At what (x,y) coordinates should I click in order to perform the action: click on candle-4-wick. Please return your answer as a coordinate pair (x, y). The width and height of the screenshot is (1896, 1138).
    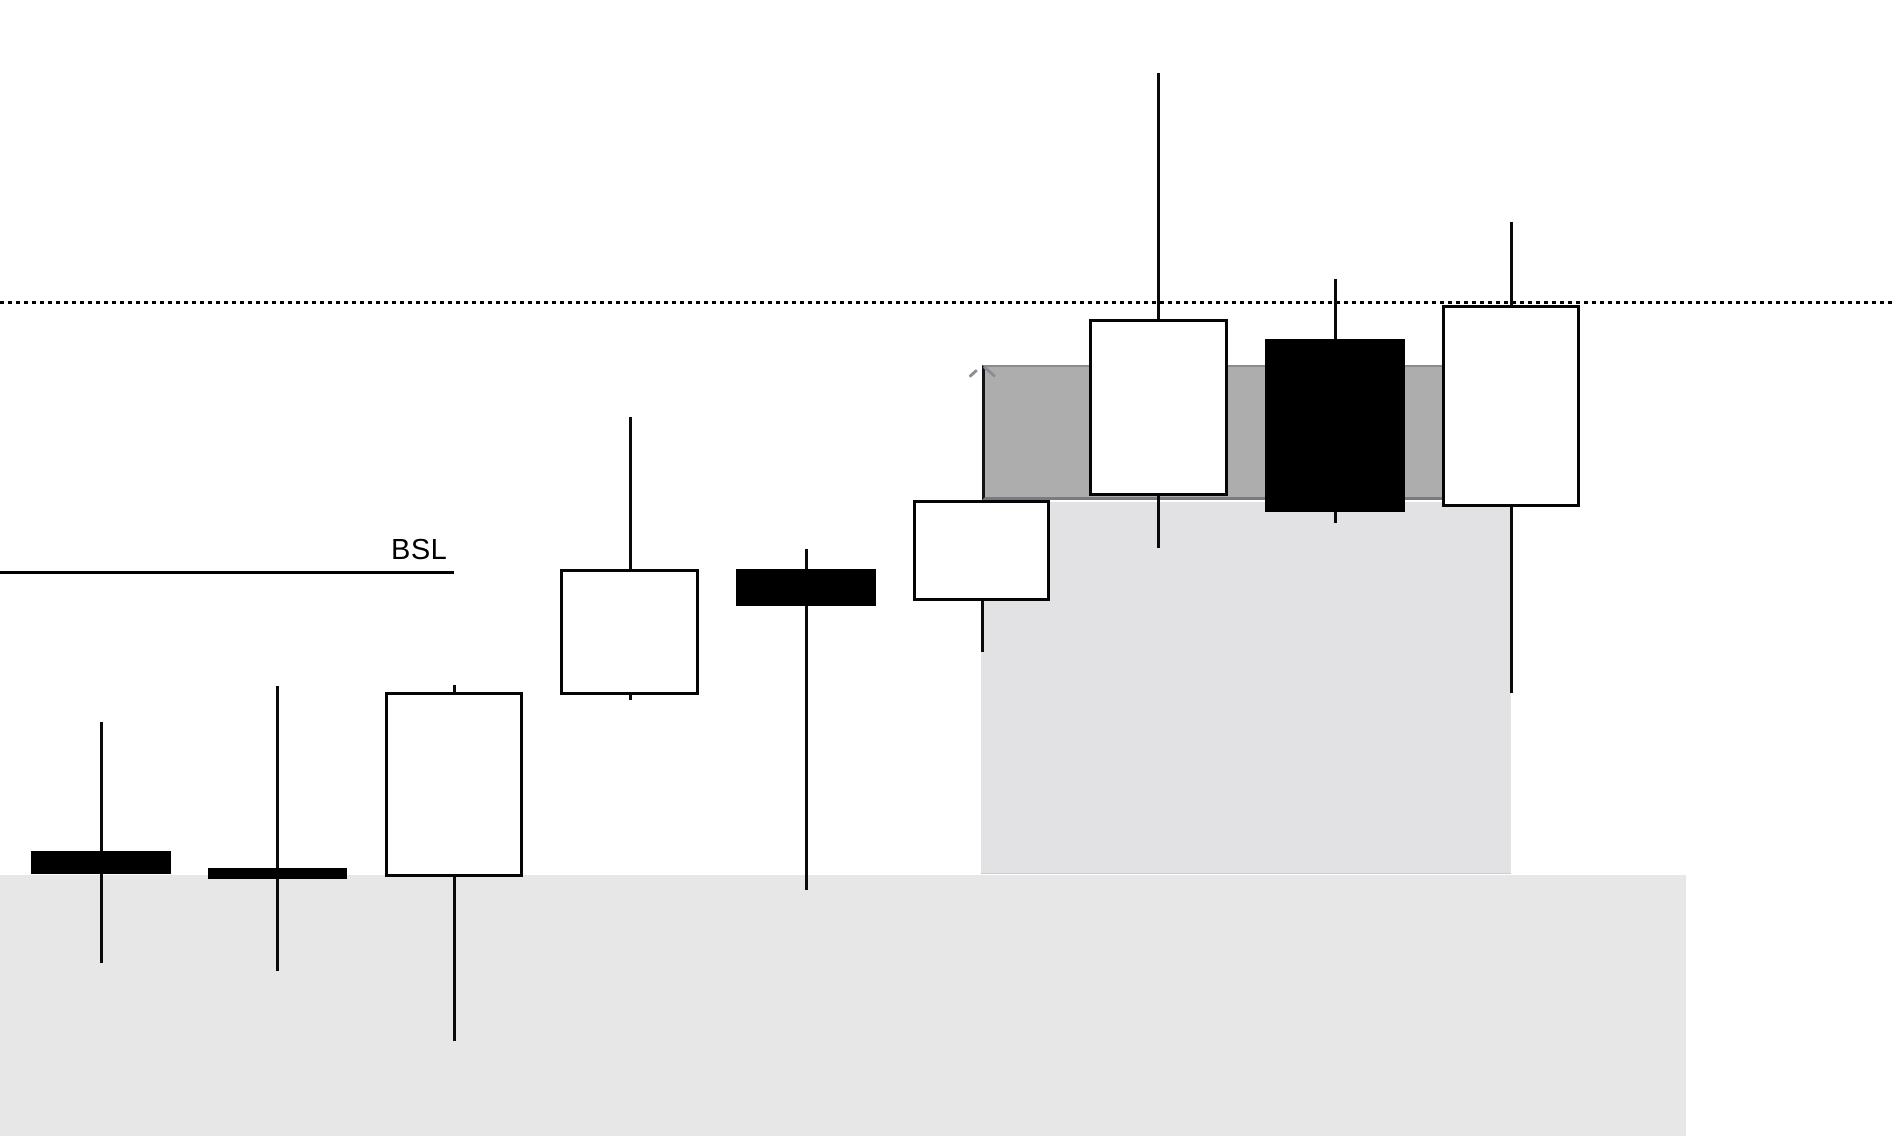
    Looking at the image, I should click on (630, 558).